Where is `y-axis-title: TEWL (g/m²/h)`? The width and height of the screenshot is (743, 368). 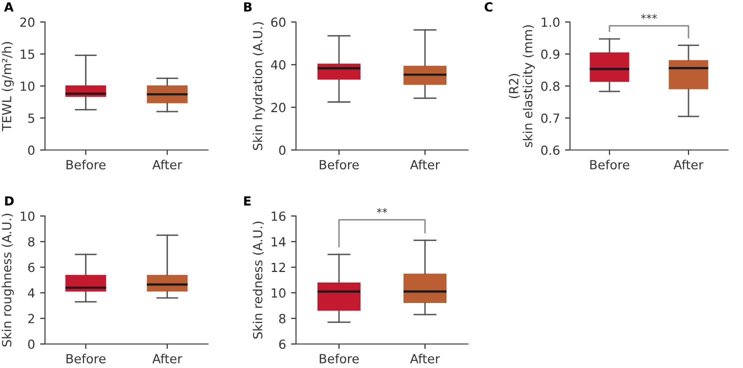
y-axis-title: TEWL (g/m²/h) is located at coordinates (8, 87).